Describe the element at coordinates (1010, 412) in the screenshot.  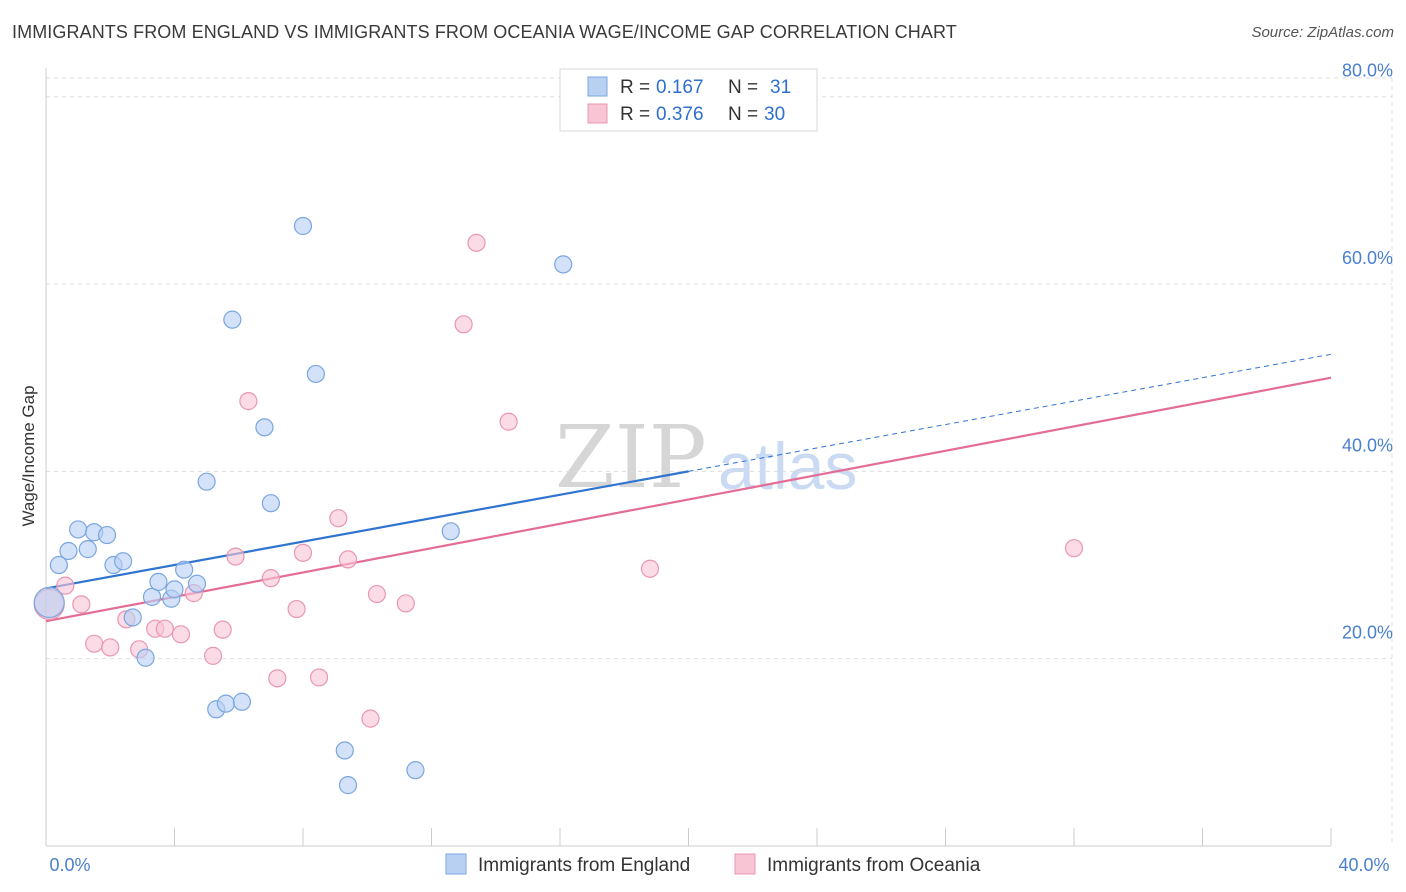
I see `england-trend-extension` at that location.